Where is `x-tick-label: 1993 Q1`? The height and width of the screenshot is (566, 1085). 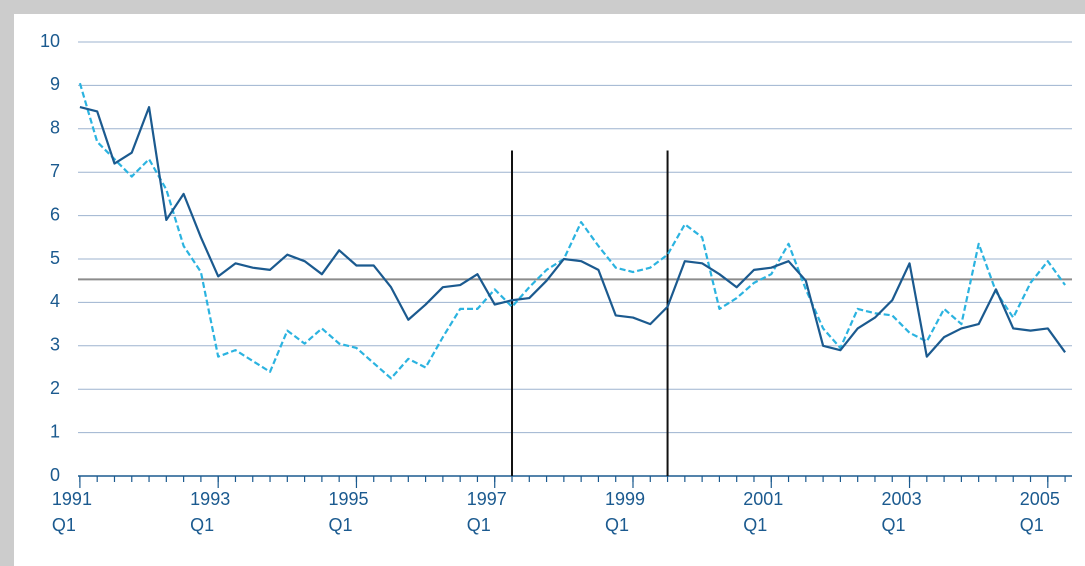 x-tick-label: 1993 Q1 is located at coordinates (210, 512).